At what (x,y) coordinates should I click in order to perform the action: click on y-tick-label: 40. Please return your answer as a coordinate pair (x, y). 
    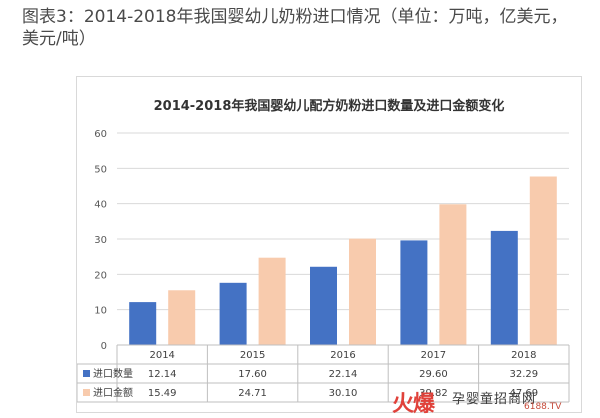
    Looking at the image, I should click on (100, 205).